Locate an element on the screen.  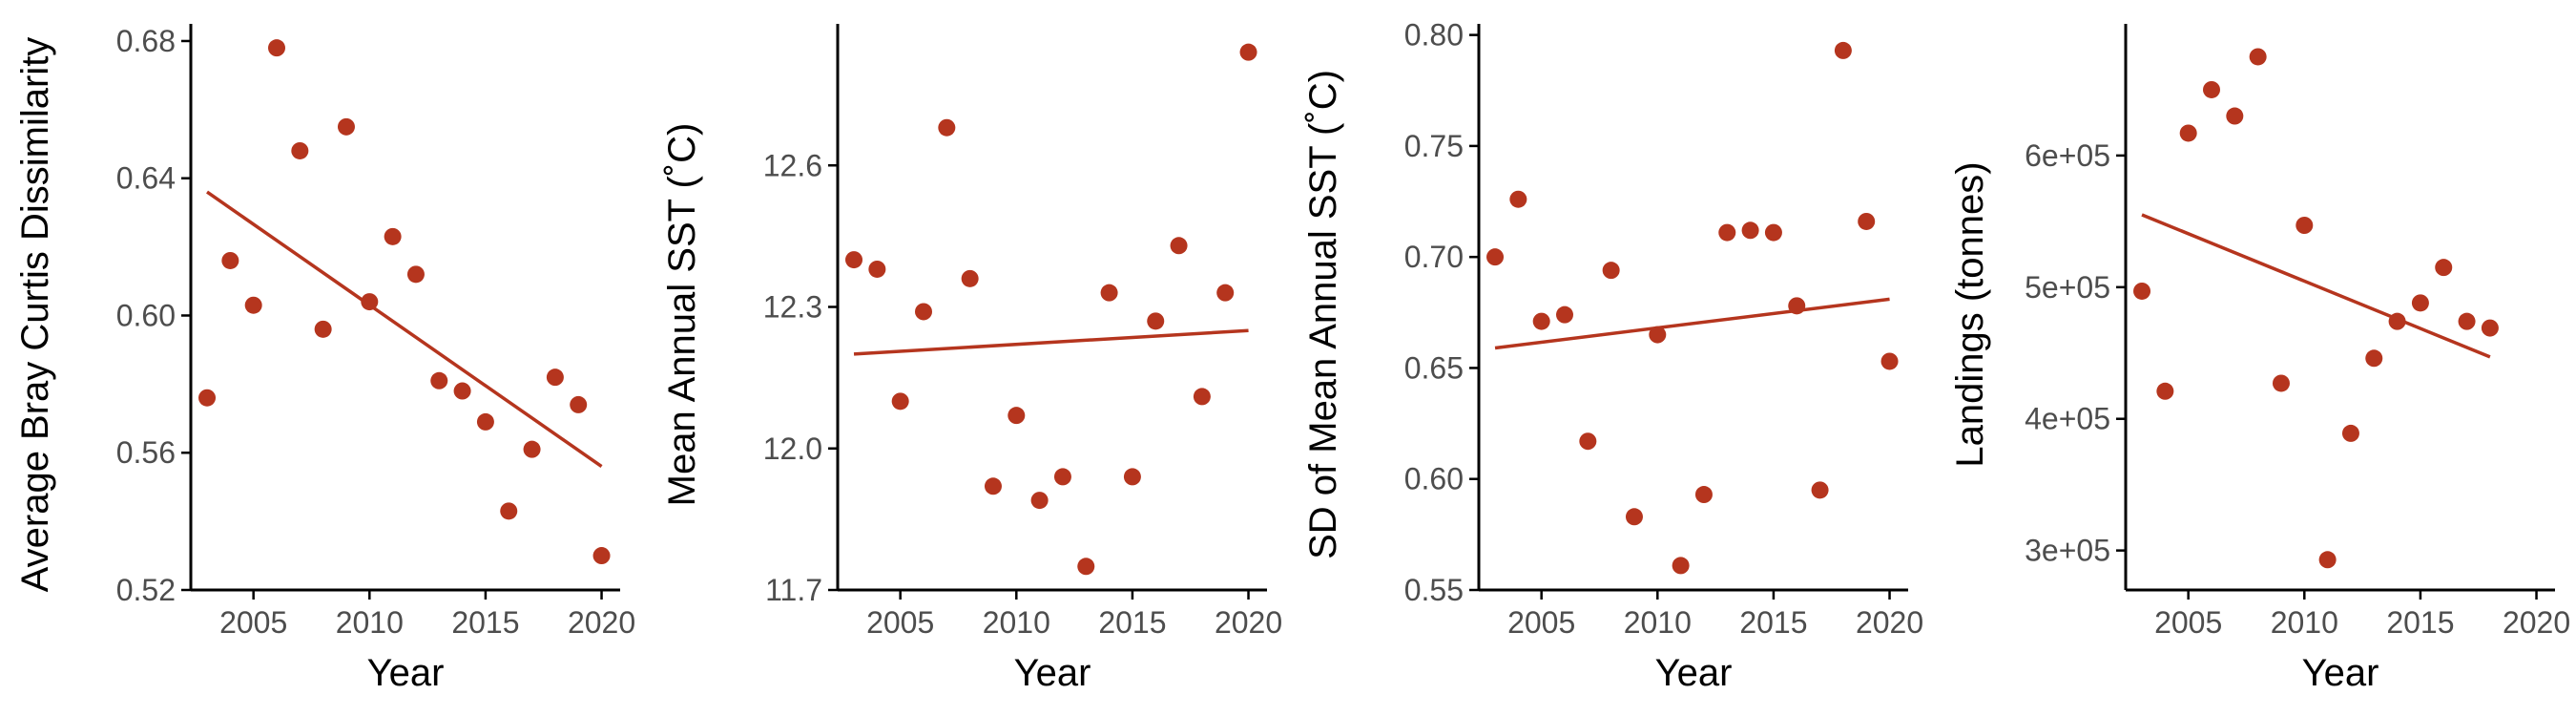
y-tick-label: 0.70 is located at coordinates (1434, 257).